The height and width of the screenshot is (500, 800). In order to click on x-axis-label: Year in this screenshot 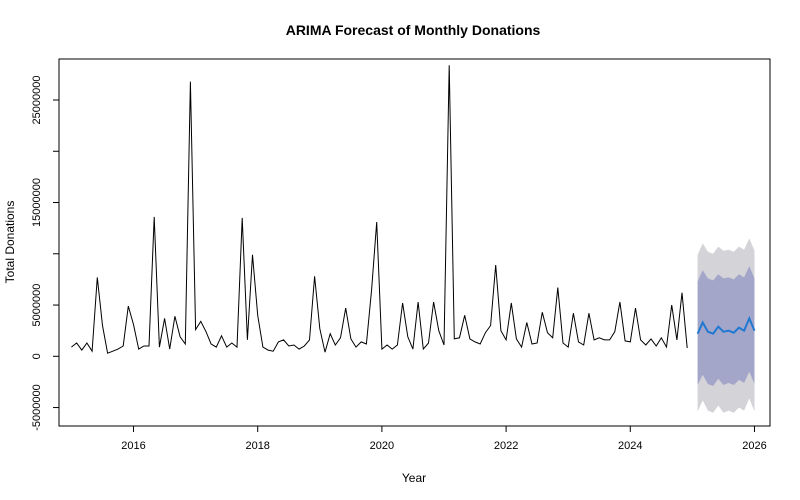, I will do `click(414, 478)`.